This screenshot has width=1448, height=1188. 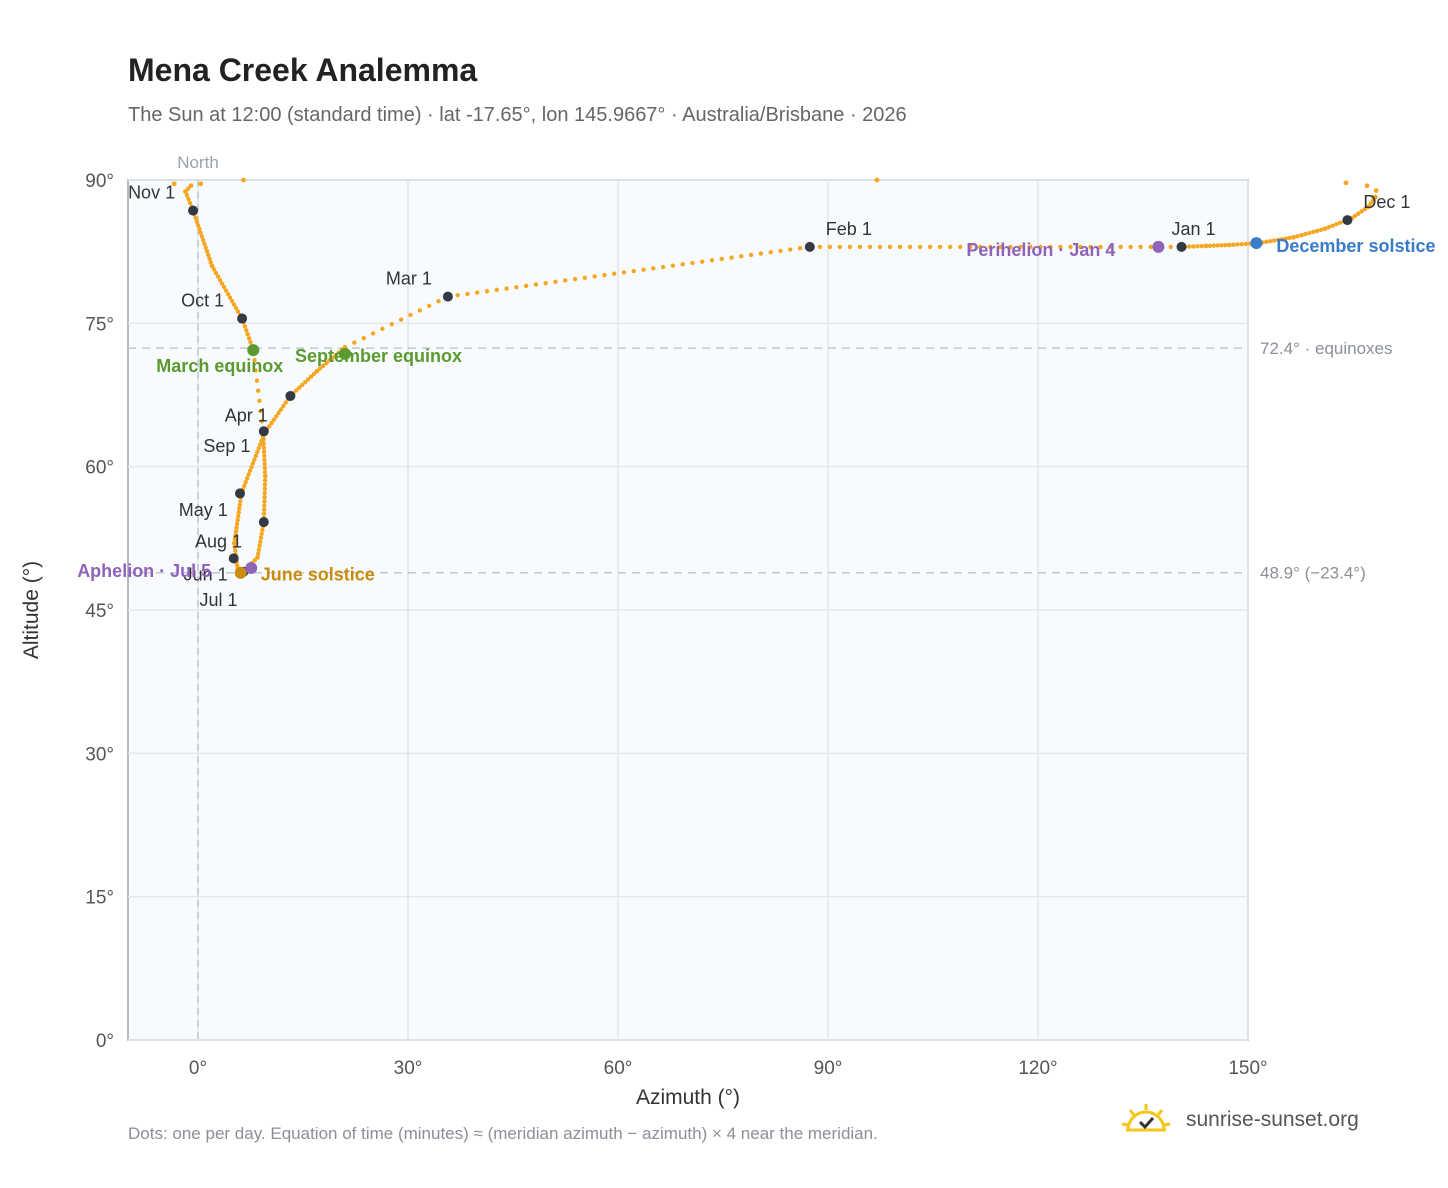 I want to click on y-tick-label: 60°, so click(x=99, y=468).